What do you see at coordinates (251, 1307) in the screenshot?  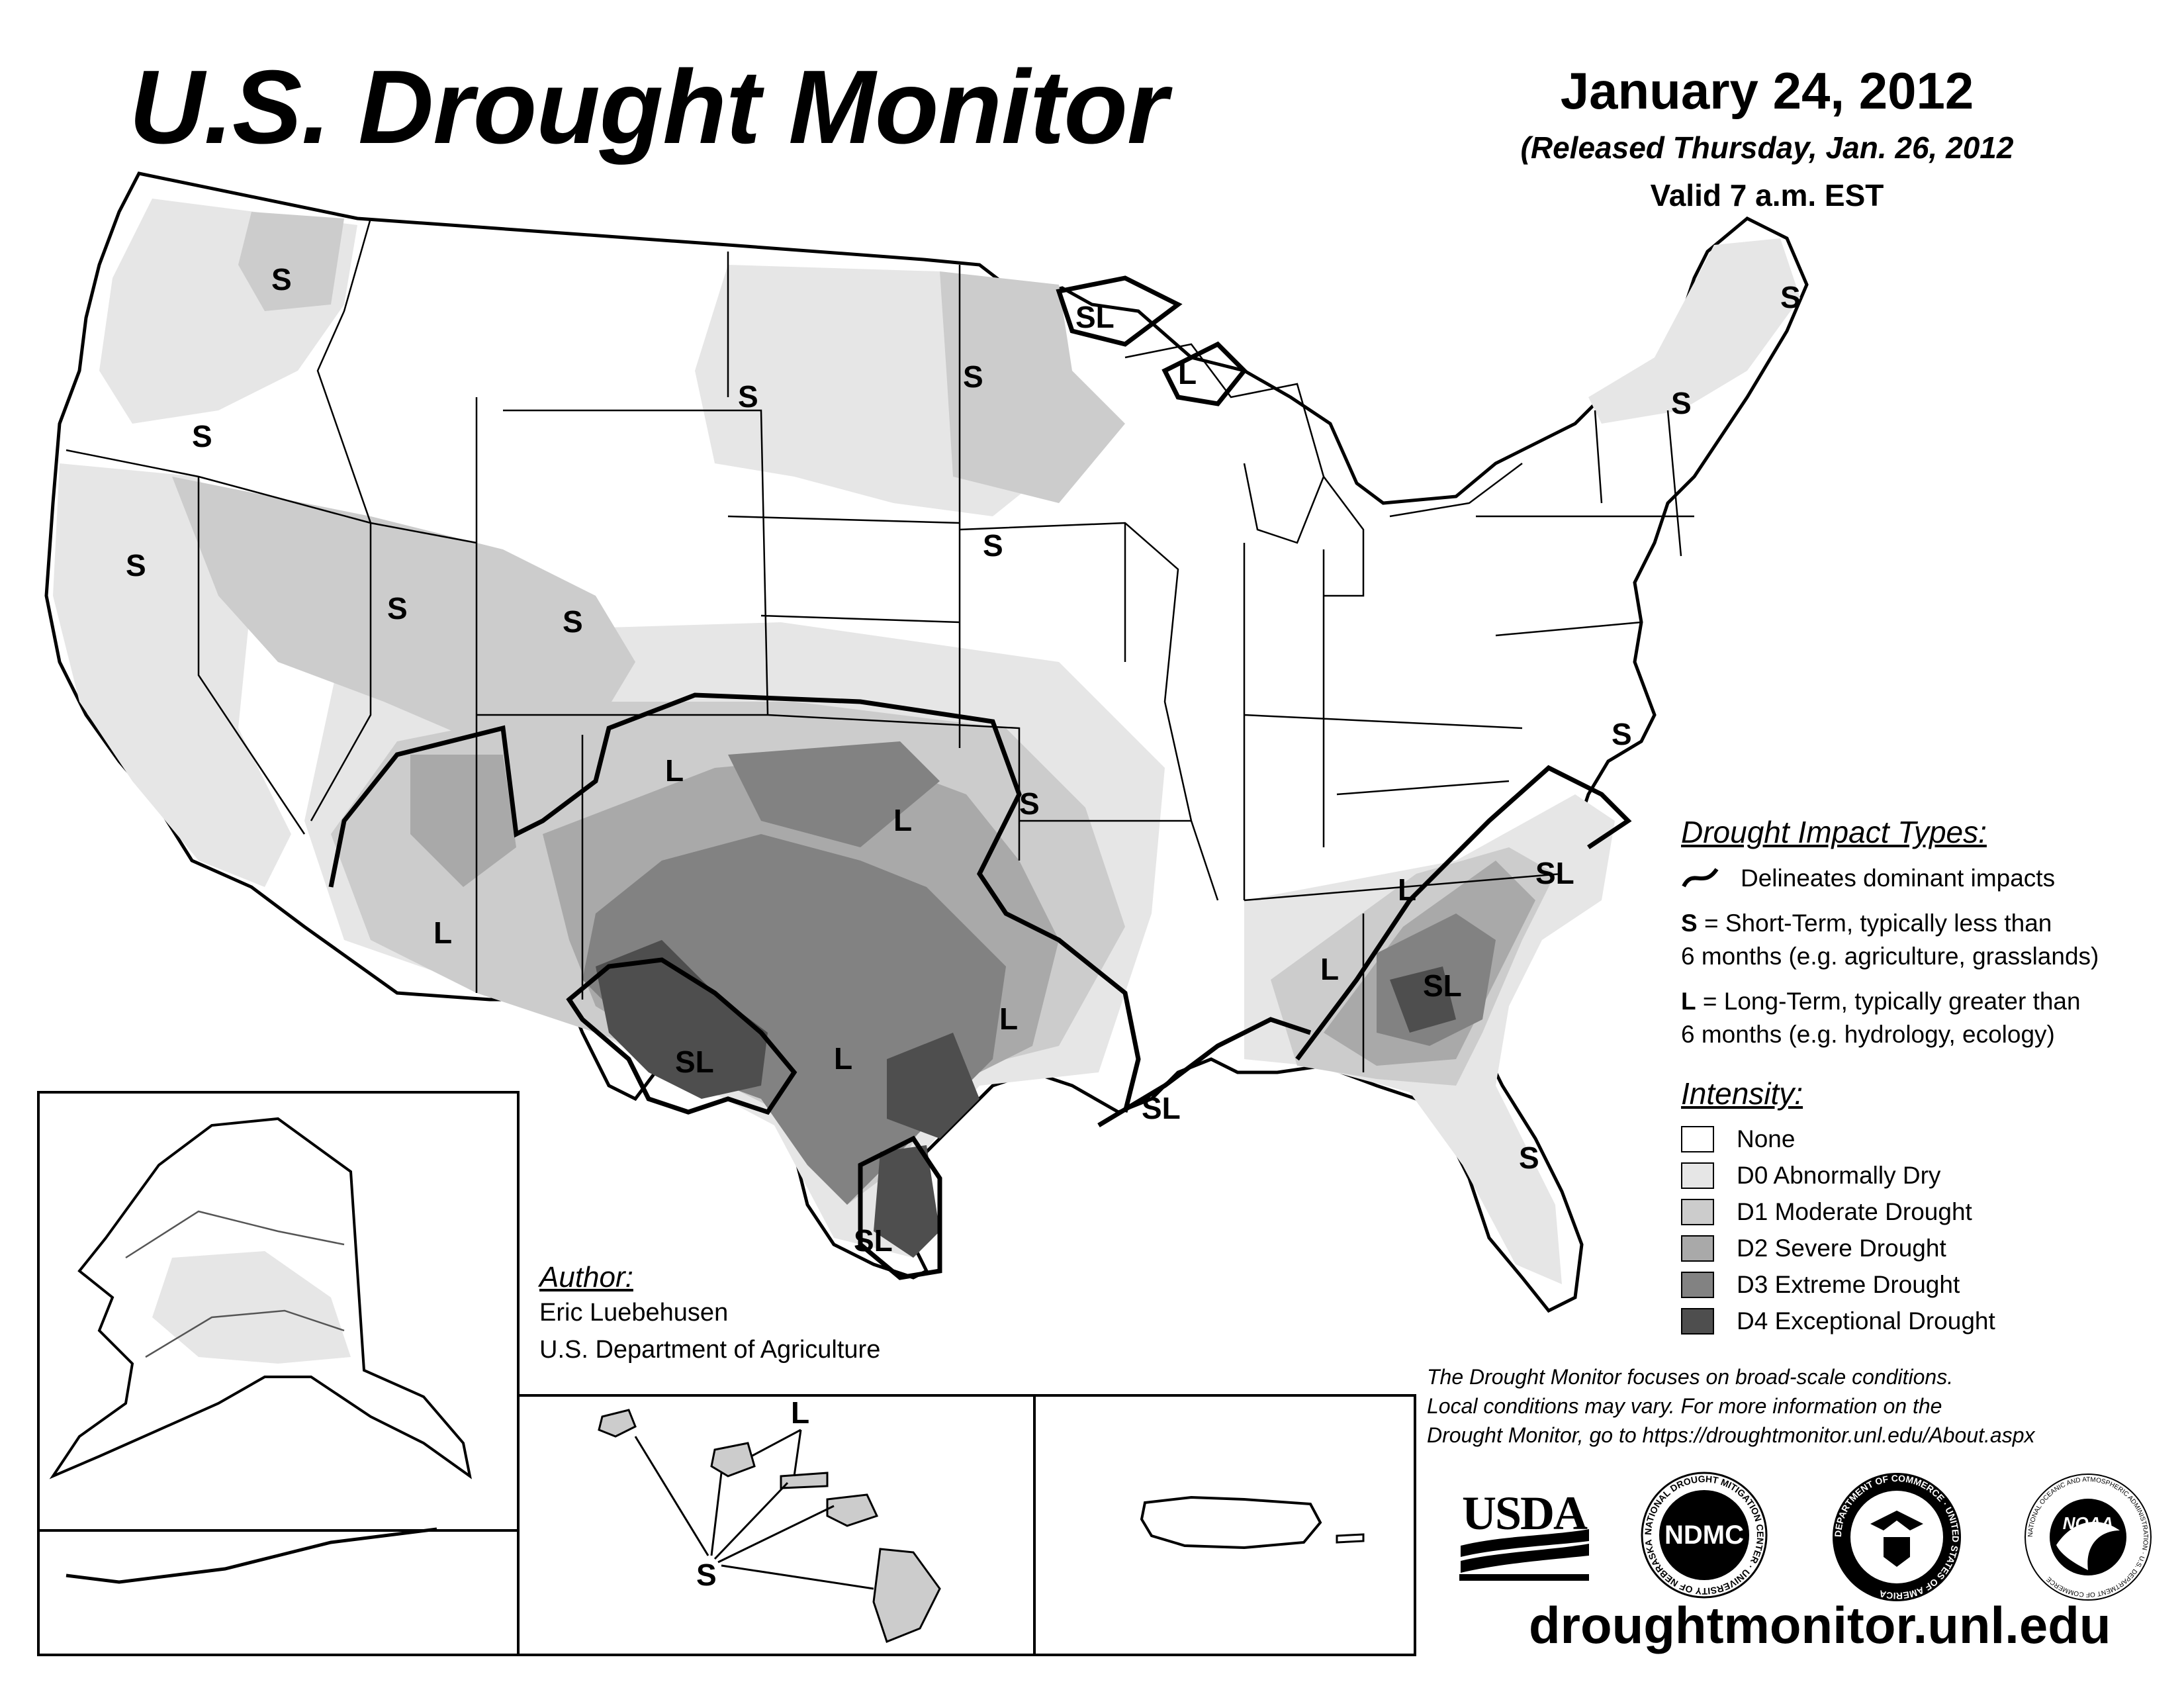 I see `alaska-d0` at bounding box center [251, 1307].